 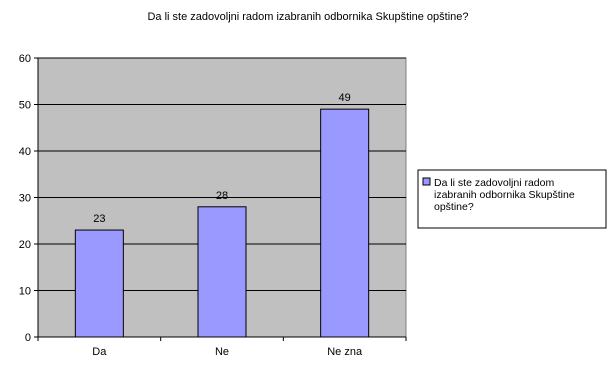 I want to click on legend-swatch, so click(x=426, y=181).